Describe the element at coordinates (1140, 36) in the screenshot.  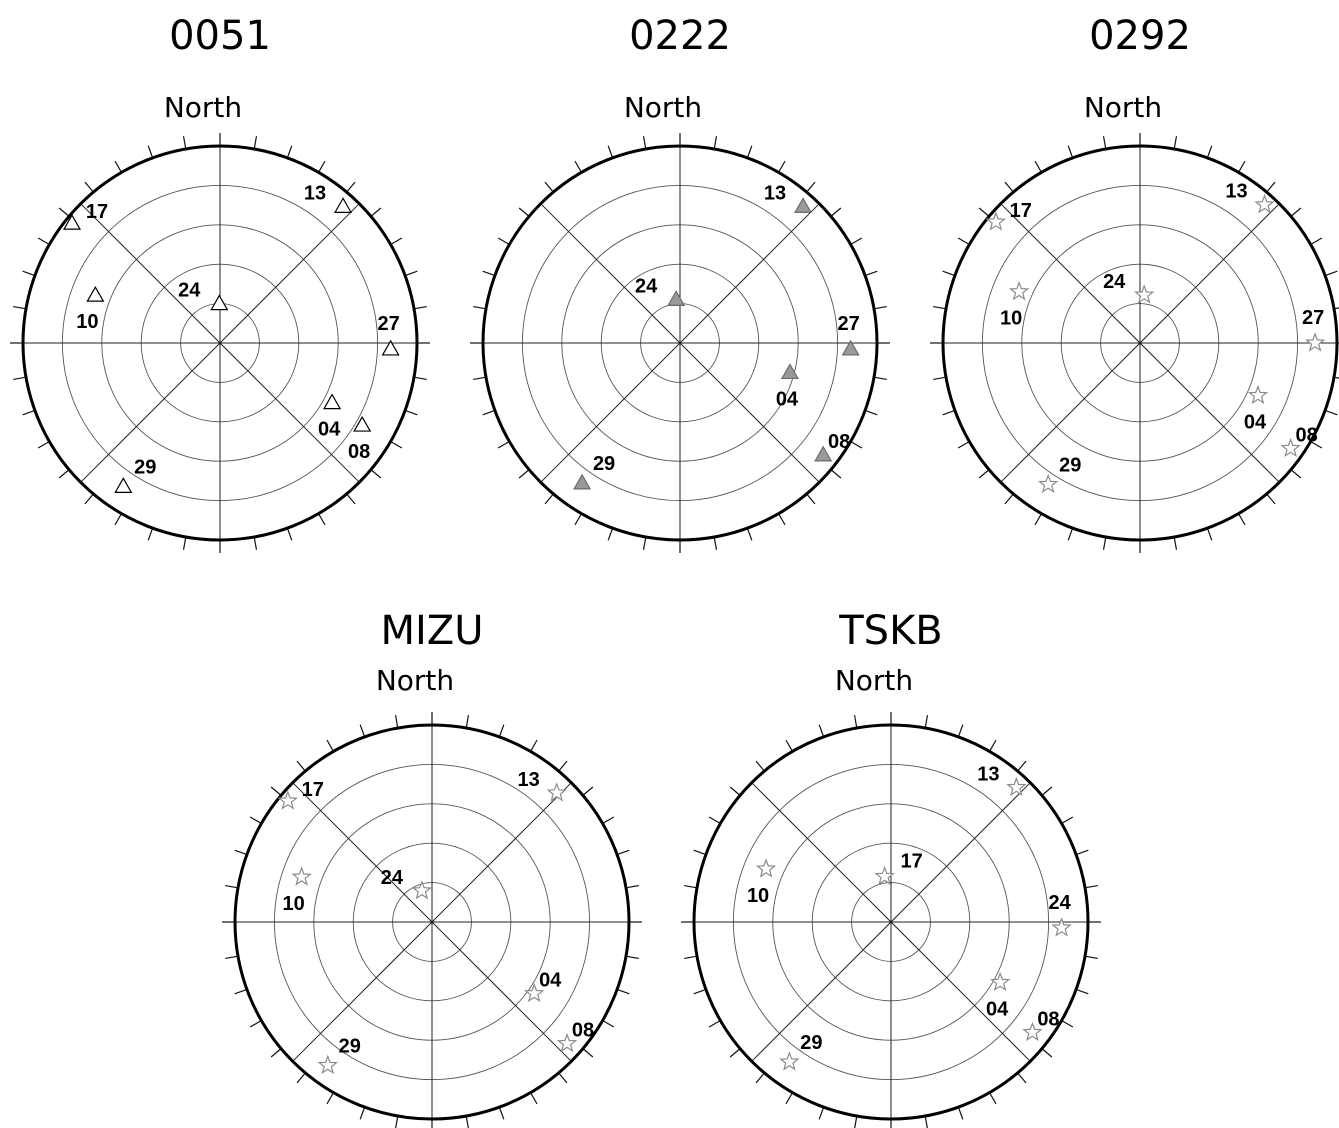
I see `chart-title: 0292` at that location.